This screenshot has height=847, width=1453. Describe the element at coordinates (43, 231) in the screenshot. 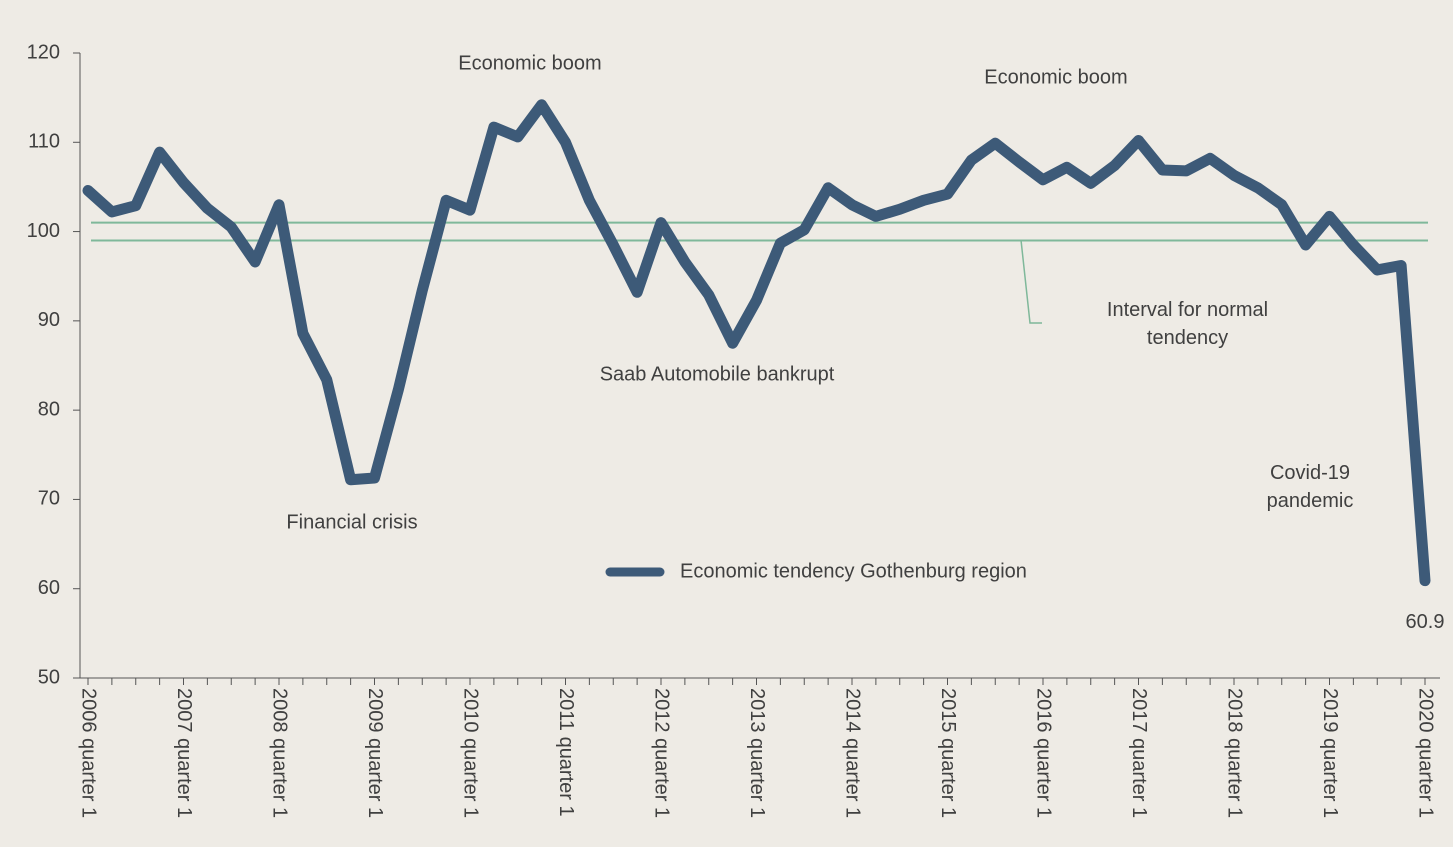

I see `y-tick-label: 100` at that location.